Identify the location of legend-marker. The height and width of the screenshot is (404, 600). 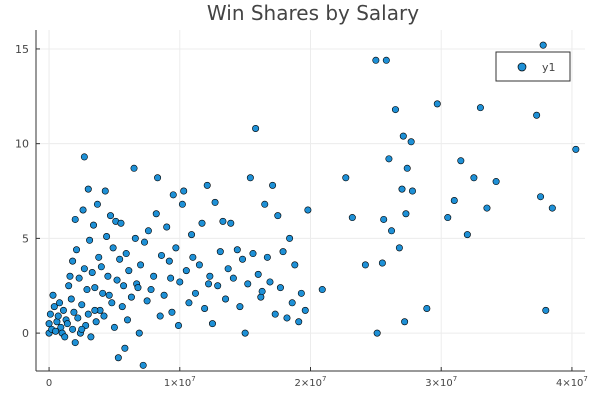
(522, 67).